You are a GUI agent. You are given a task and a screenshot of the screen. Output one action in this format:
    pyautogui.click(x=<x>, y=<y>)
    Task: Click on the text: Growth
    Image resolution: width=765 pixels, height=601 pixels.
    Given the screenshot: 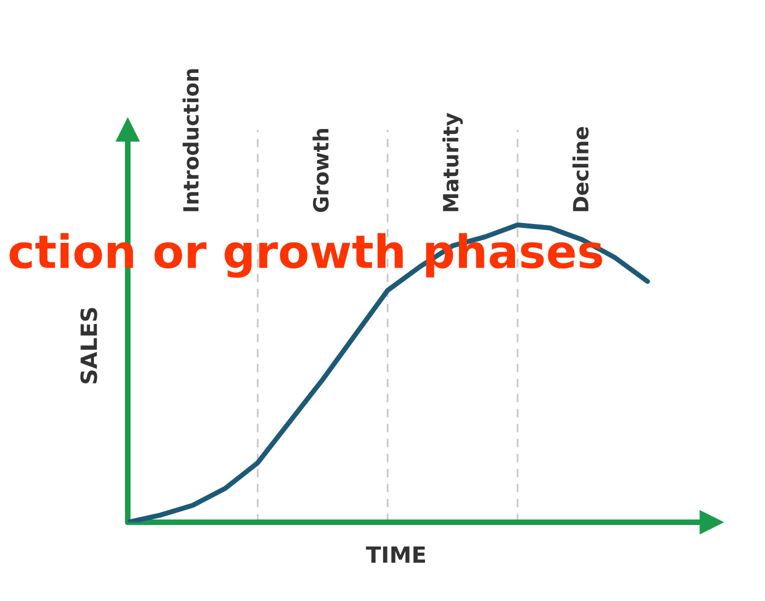 What is the action you would take?
    pyautogui.click(x=320, y=170)
    